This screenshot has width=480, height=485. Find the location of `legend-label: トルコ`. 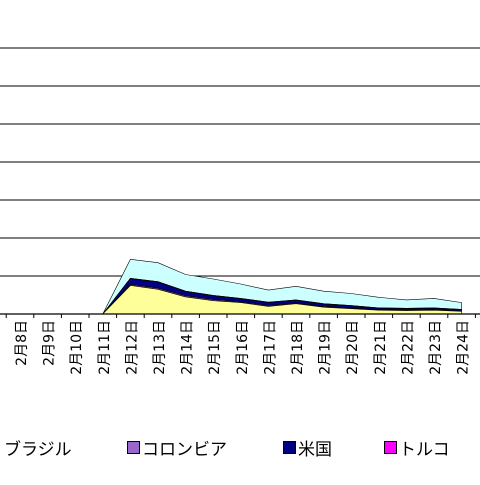

legend-label: トルコ is located at coordinates (424, 449).